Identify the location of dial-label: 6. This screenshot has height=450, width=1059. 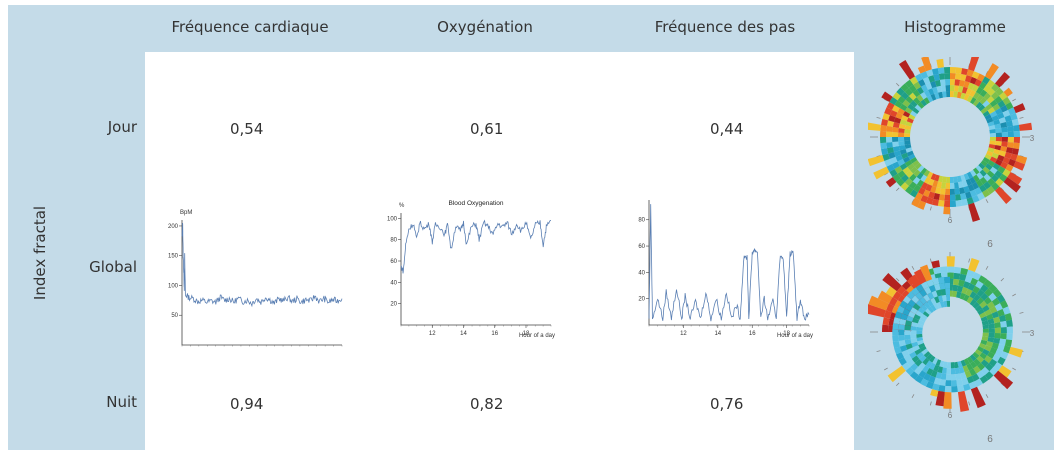
(950, 220).